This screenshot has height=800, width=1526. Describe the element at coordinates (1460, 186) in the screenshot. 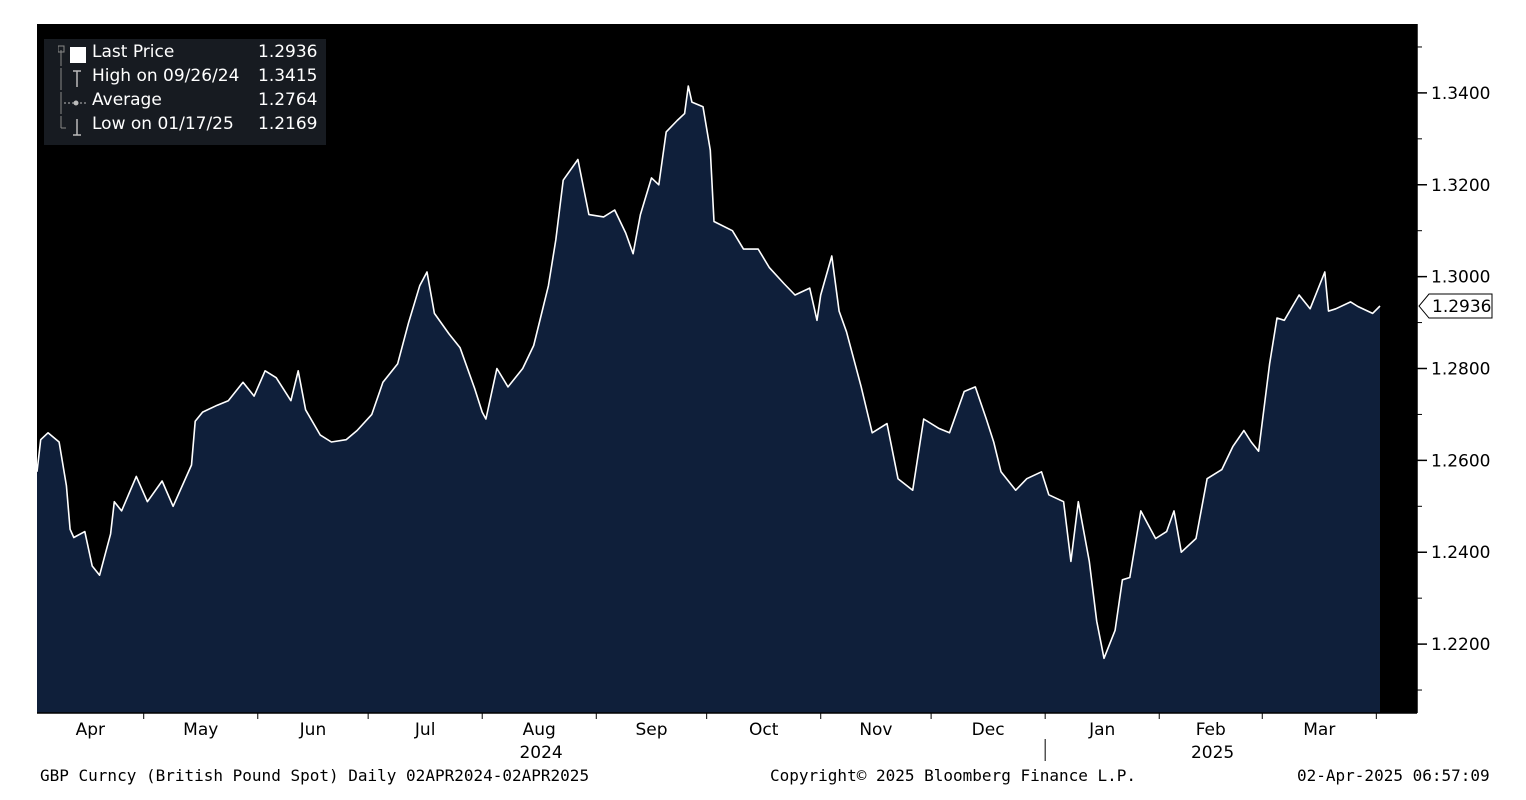

I see `y-tick-label: 1.3200` at that location.